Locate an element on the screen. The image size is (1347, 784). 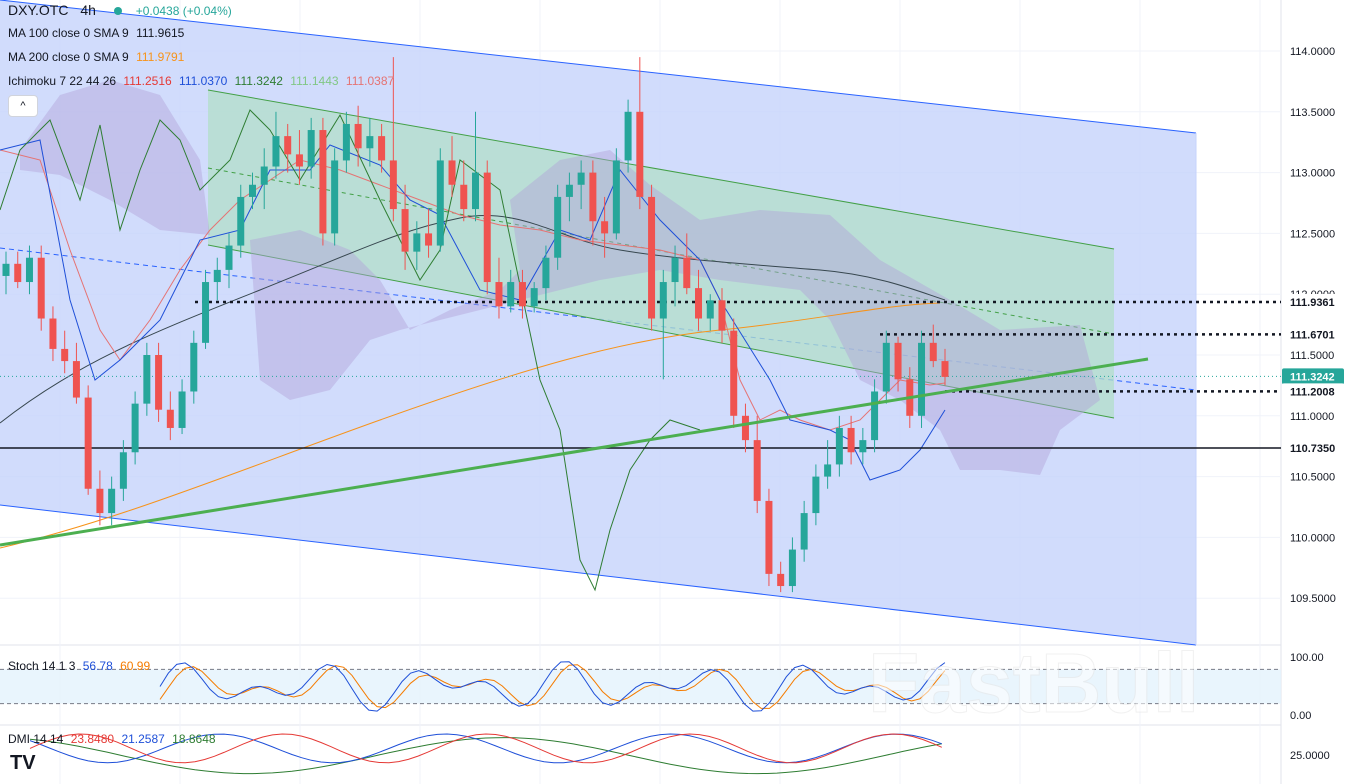
ichimoku-value-1: 111.2516 is located at coordinates (147, 81).